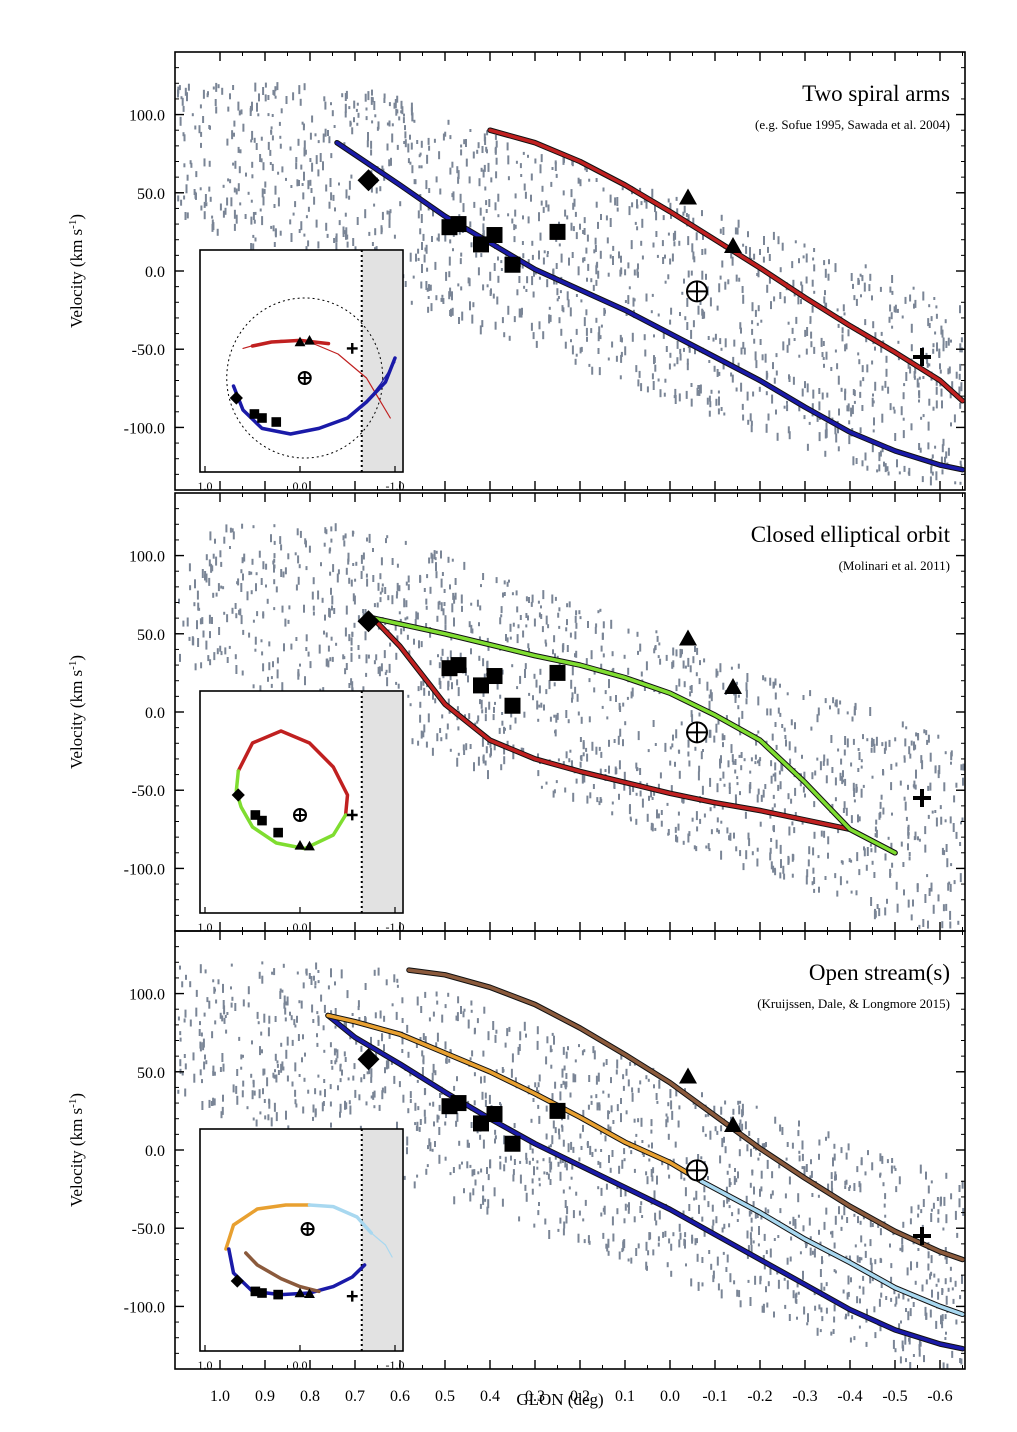  Describe the element at coordinates (205, 486) in the screenshot. I see `inset-x-tick-label: 1.0` at that location.